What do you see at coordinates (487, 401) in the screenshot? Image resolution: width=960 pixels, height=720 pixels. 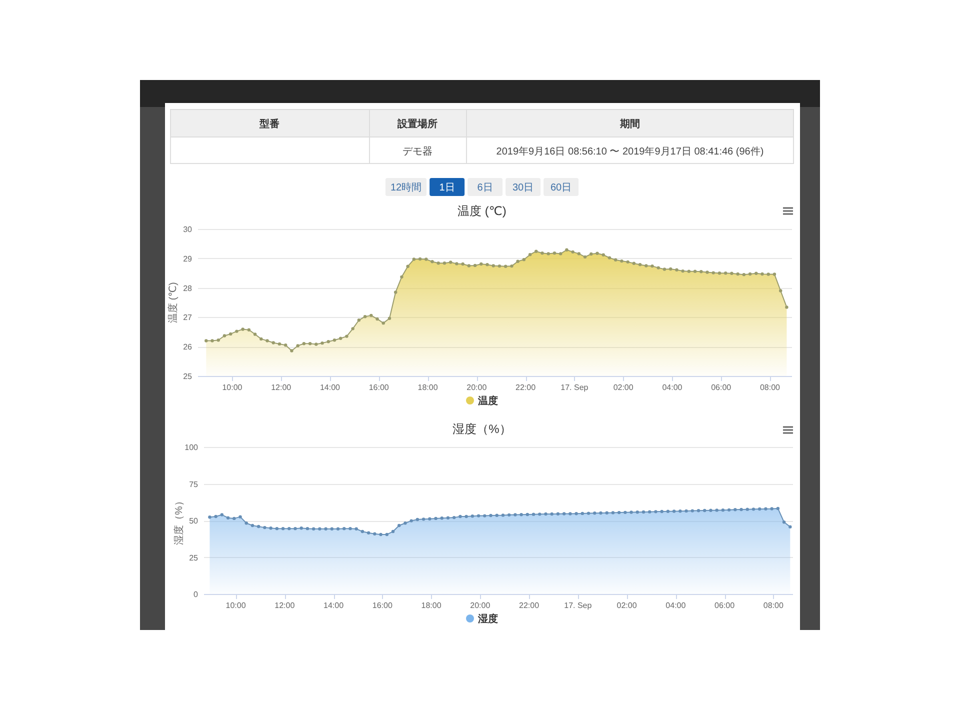 I see `legend-label: 温度` at bounding box center [487, 401].